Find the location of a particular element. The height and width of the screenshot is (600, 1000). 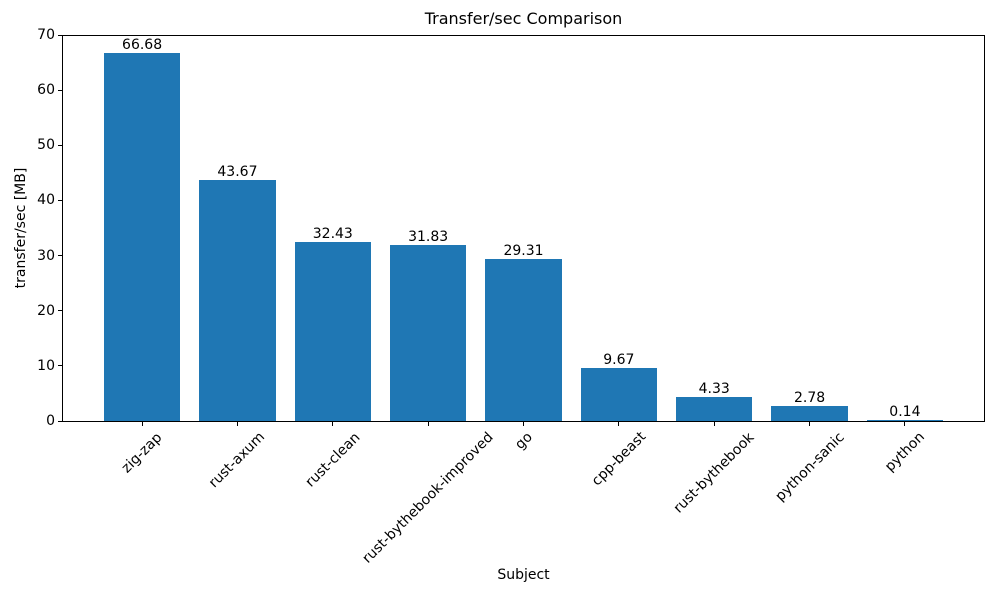

bar-rust-bythebook-improved is located at coordinates (428, 333).